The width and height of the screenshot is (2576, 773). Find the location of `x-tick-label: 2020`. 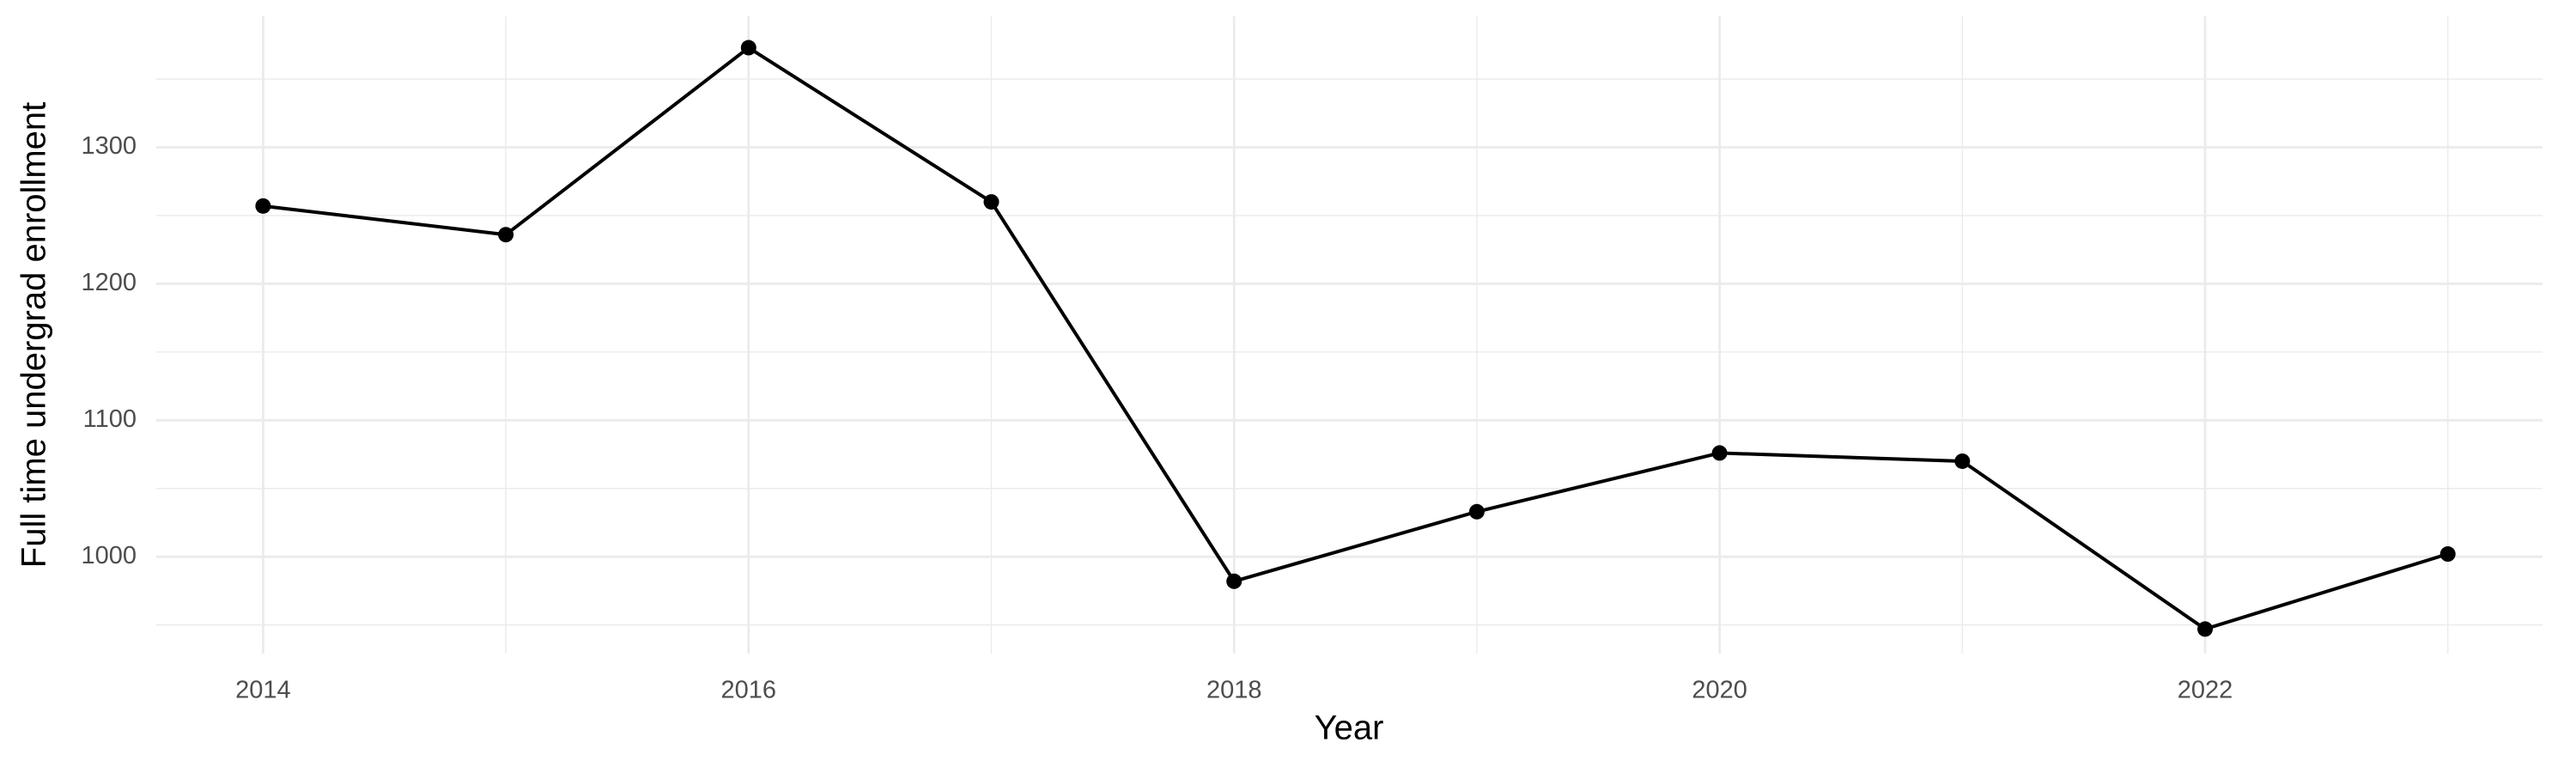

x-tick-label: 2020 is located at coordinates (1719, 690).